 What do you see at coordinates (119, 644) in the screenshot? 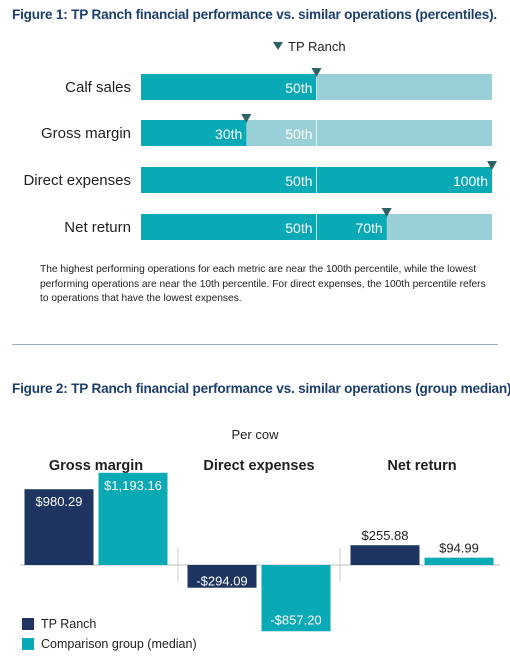
I see `legend-label-comparison: Comparison group (median)` at bounding box center [119, 644].